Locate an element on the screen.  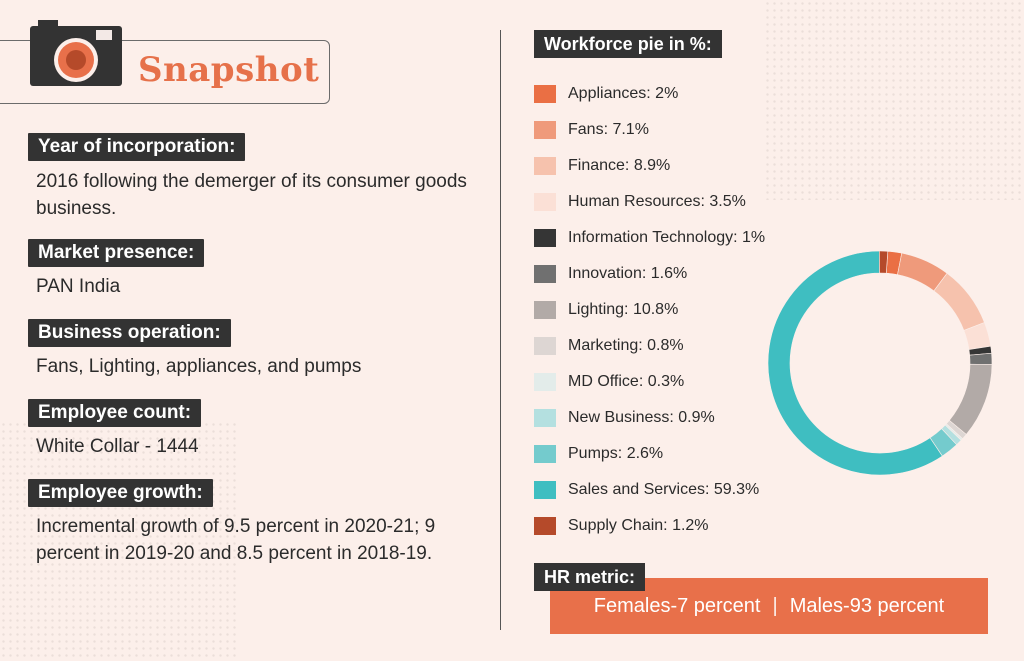
legend-label: Marketing: 0.8% is located at coordinates (626, 345).